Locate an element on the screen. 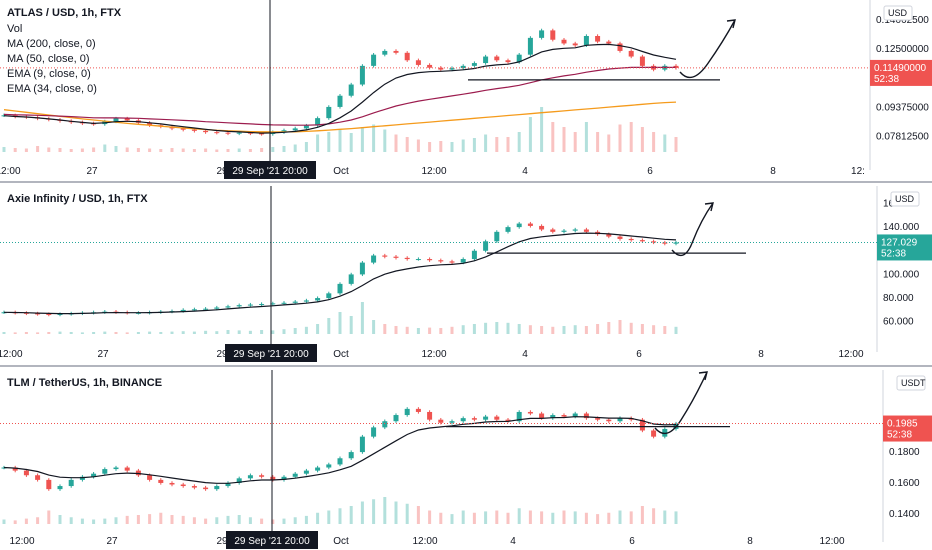  indicator-legend-item: EMA (34, close, 0) is located at coordinates (52, 89).